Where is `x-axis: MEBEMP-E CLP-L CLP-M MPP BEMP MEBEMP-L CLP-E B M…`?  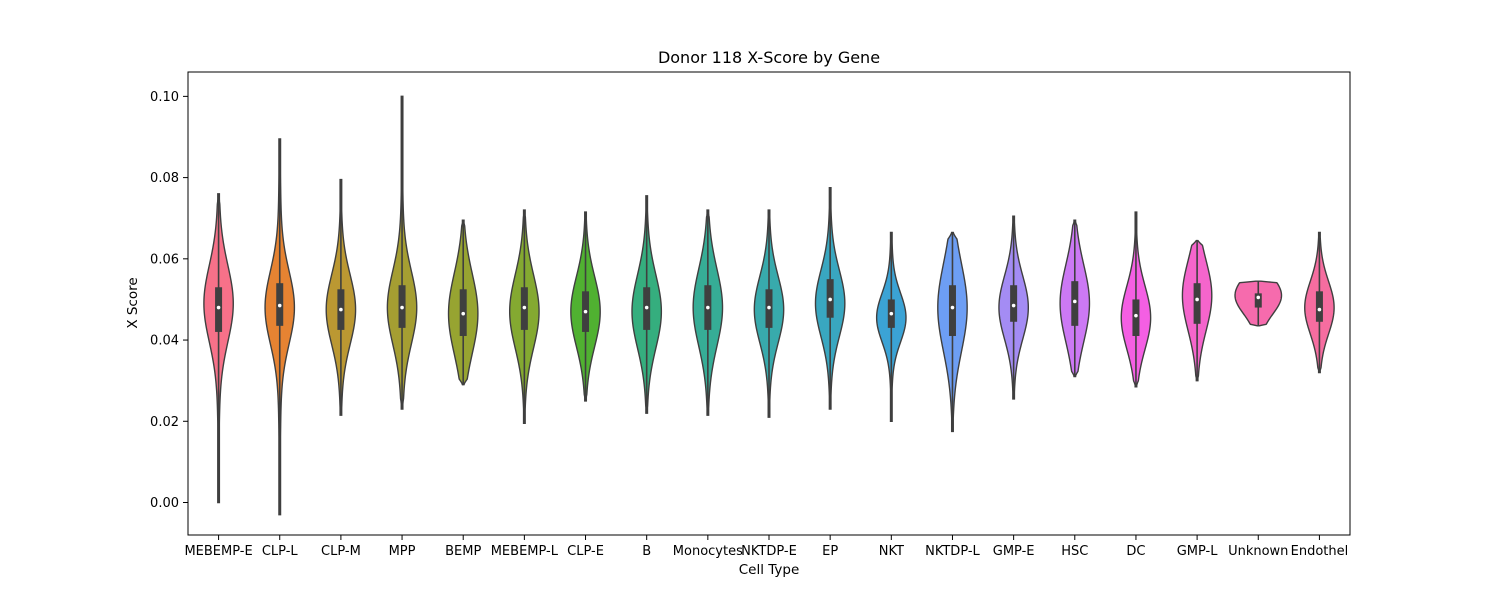 x-axis: MEBEMP-E CLP-L CLP-M MPP BEMP MEBEMP-L CLP-E B M… is located at coordinates (766, 547).